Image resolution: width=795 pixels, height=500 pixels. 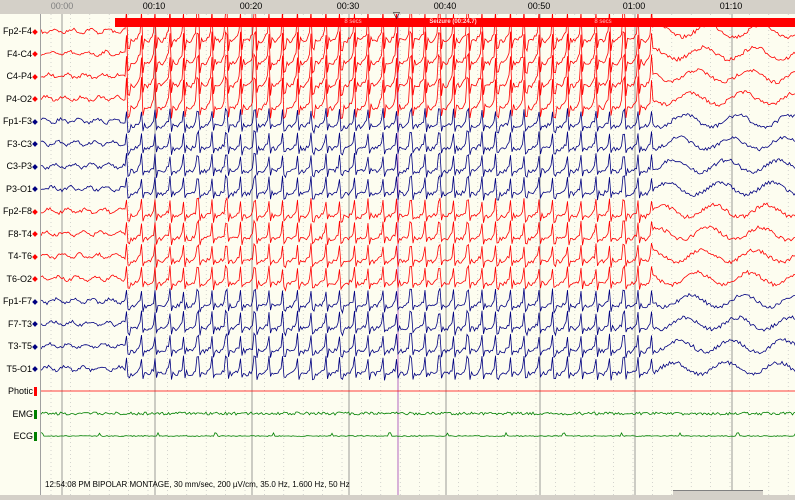 I want to click on channel-label: Fp2-F4, so click(x=19, y=31).